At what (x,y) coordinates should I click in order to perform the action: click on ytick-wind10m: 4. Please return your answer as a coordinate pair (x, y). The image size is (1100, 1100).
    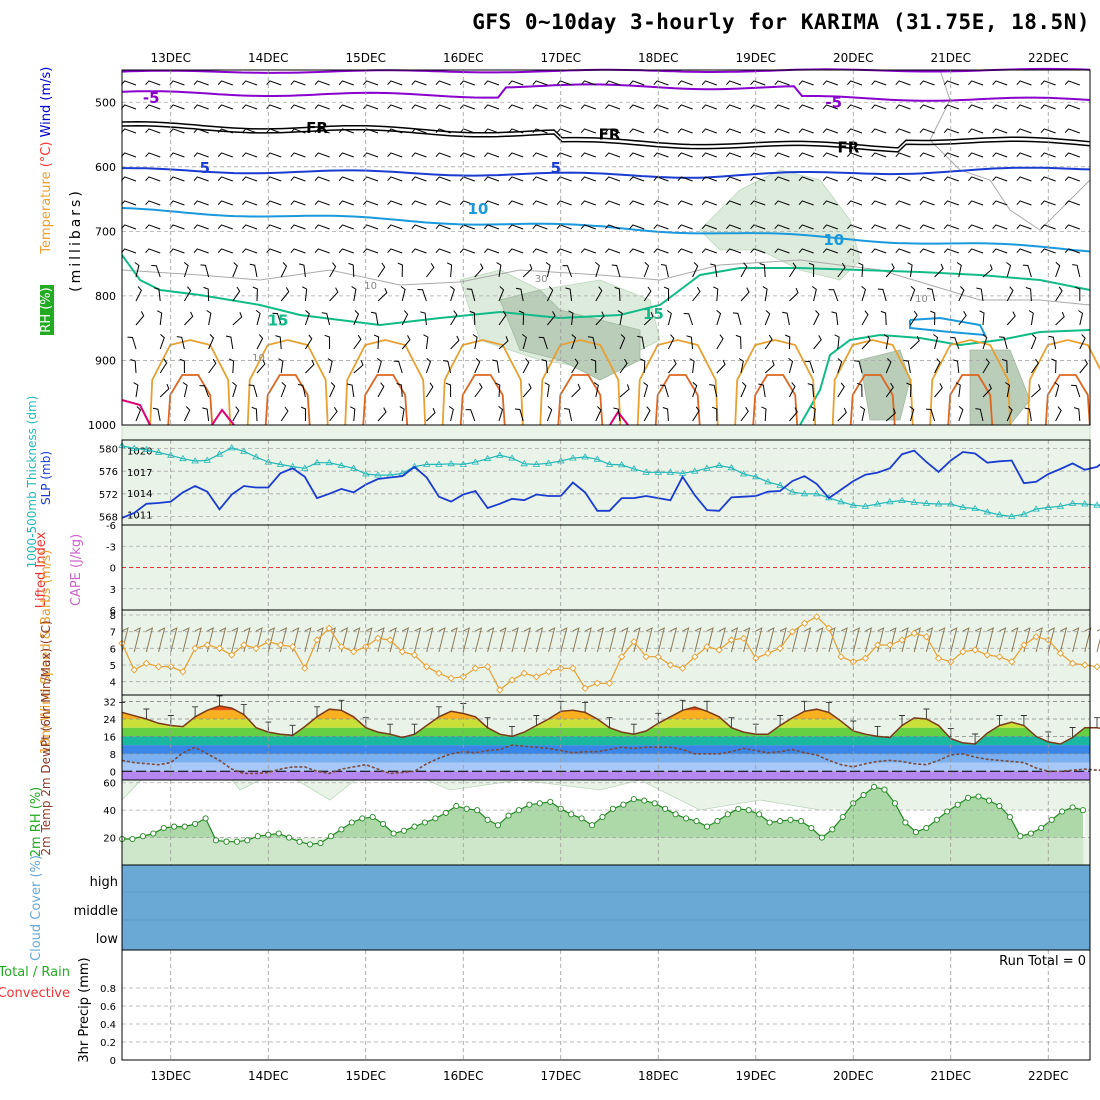
    Looking at the image, I should click on (113, 683).